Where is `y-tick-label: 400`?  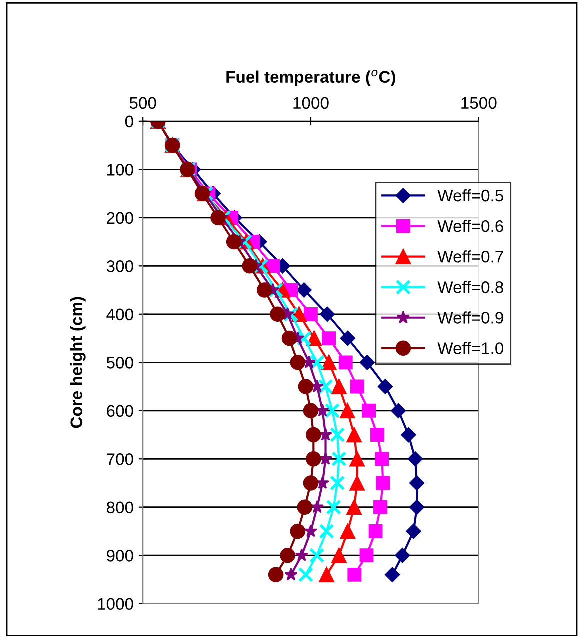
y-tick-label: 400 is located at coordinates (120, 314).